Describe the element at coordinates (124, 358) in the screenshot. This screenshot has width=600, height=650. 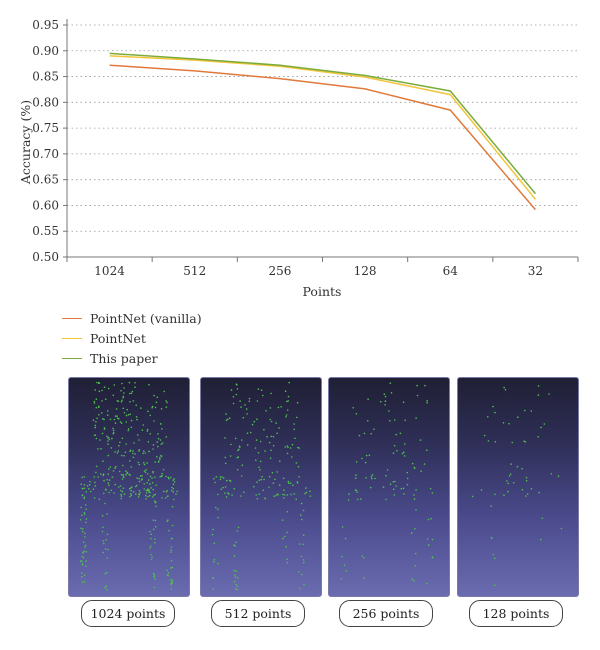
I see `legend-label: This paper` at that location.